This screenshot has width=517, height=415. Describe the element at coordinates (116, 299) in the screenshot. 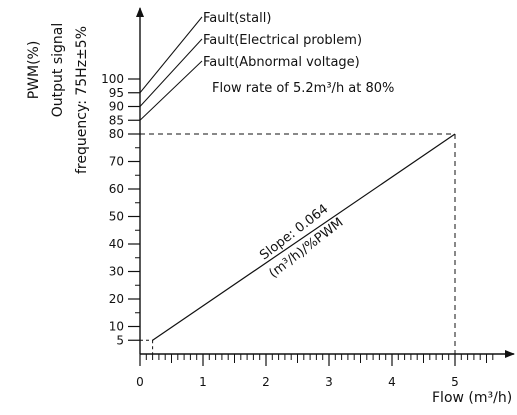

I see `y-tick-label: 20` at that location.